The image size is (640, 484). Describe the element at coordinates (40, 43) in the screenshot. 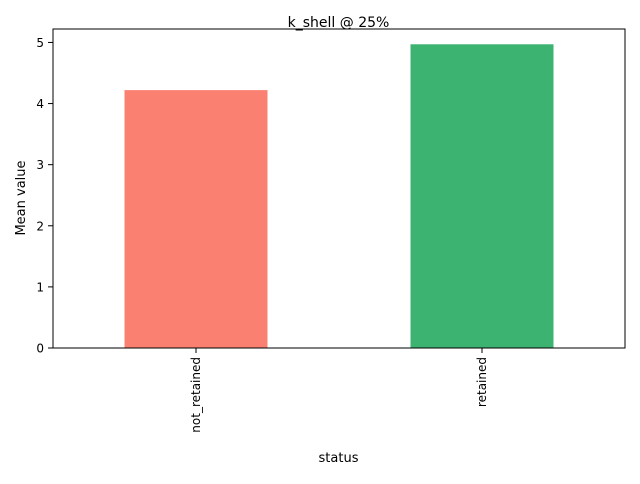

I see `y-tick-label: 5` at that location.